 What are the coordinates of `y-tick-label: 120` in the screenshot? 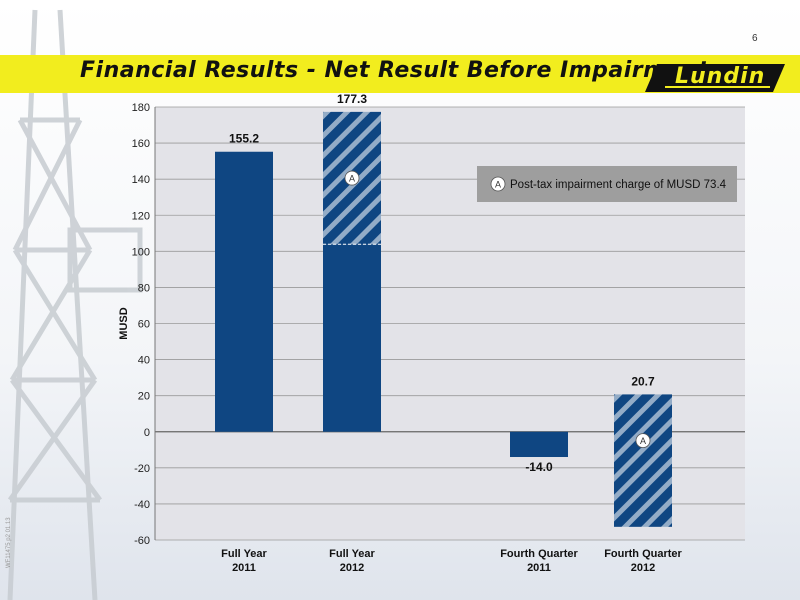 It's located at (141, 216).